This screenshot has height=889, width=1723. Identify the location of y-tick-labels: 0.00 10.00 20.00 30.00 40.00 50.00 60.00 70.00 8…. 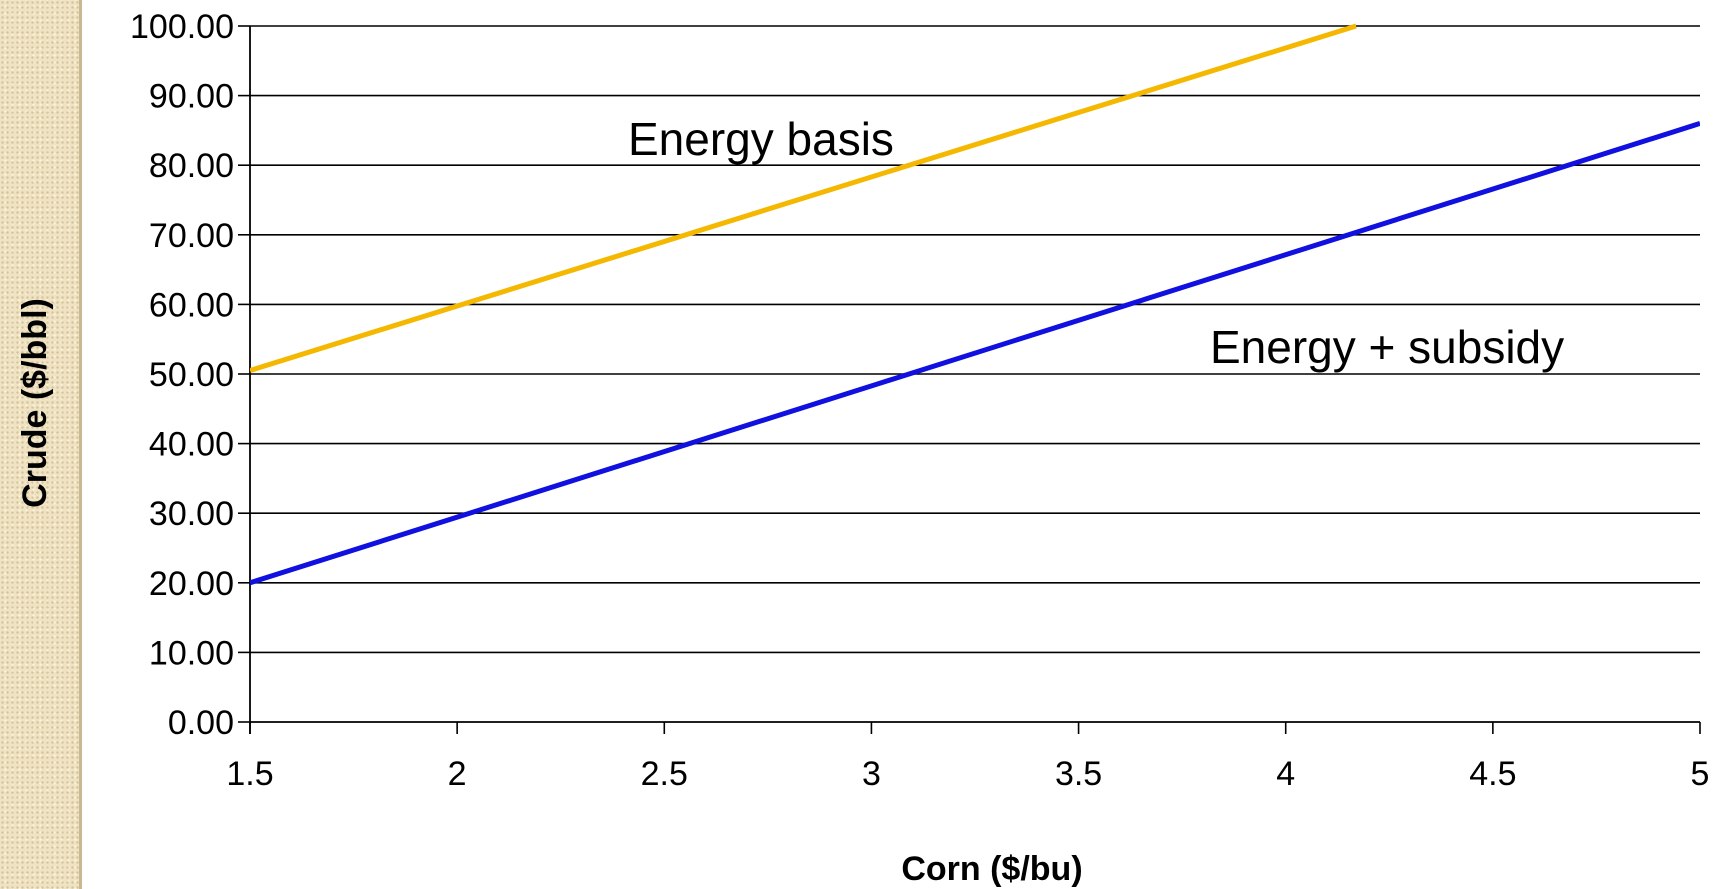
(182, 375).